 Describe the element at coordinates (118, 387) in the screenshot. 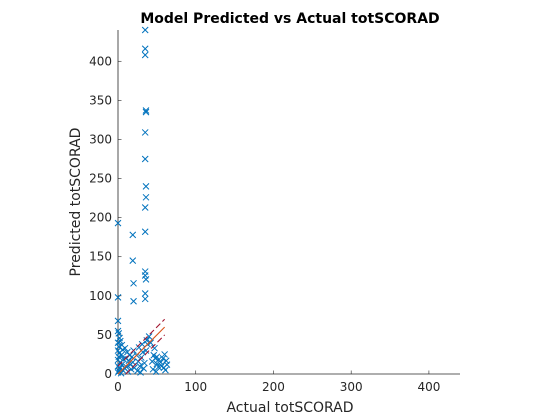

I see `x-tick-label: 0` at that location.